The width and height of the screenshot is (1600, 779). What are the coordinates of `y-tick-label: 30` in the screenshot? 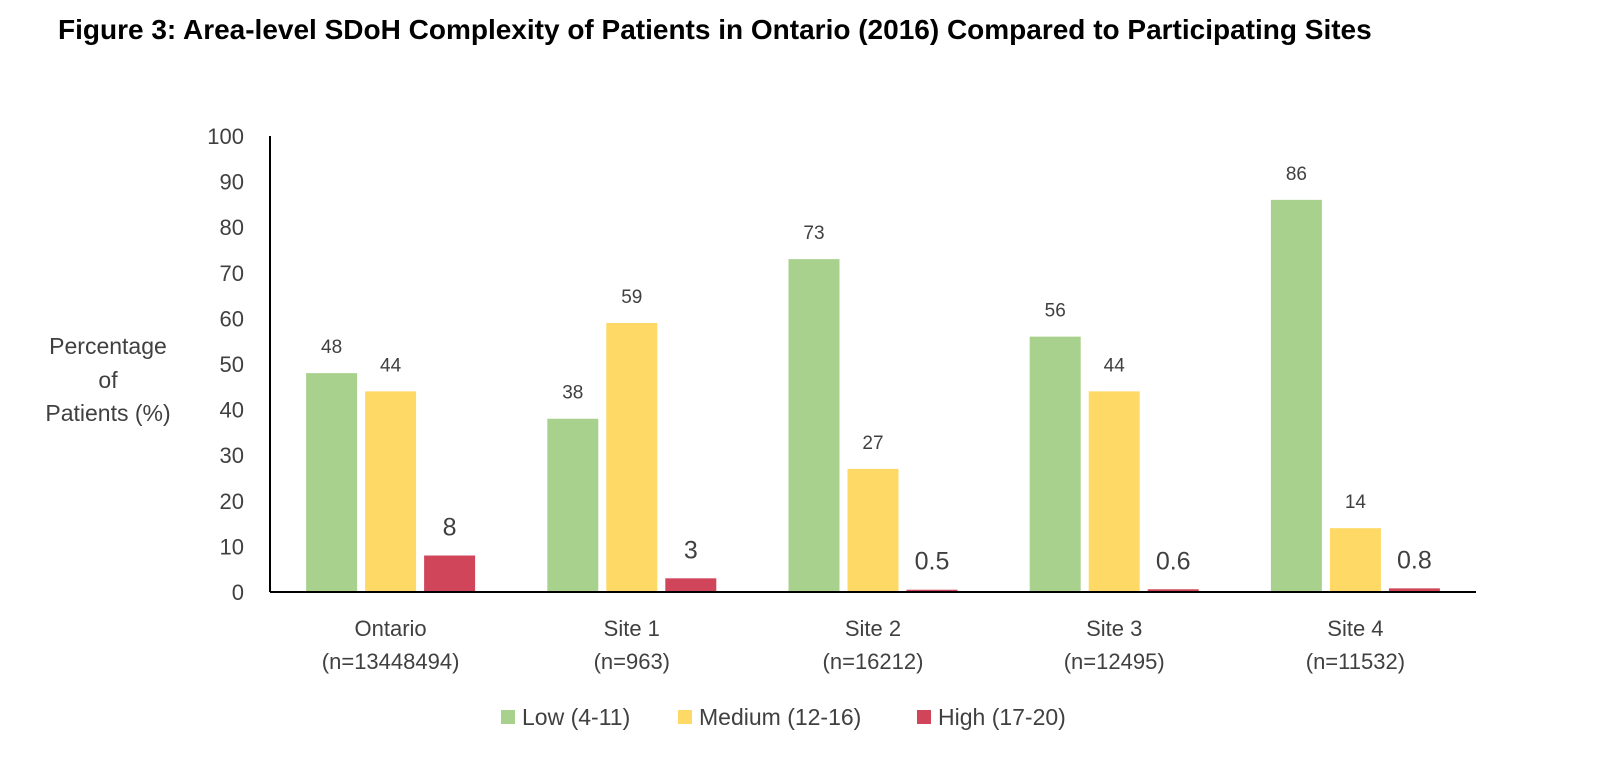 It's located at (232, 455).